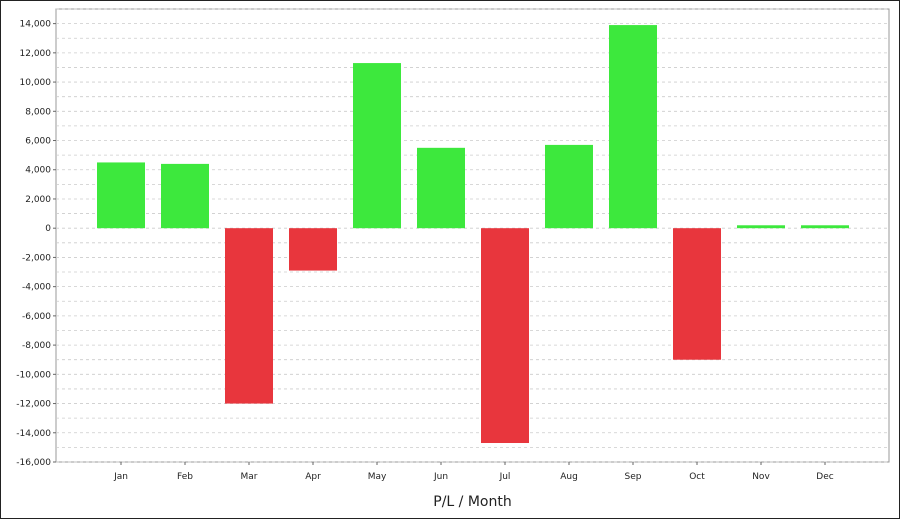 The height and width of the screenshot is (519, 900). I want to click on y-tick-label: 12,000, so click(36, 54).